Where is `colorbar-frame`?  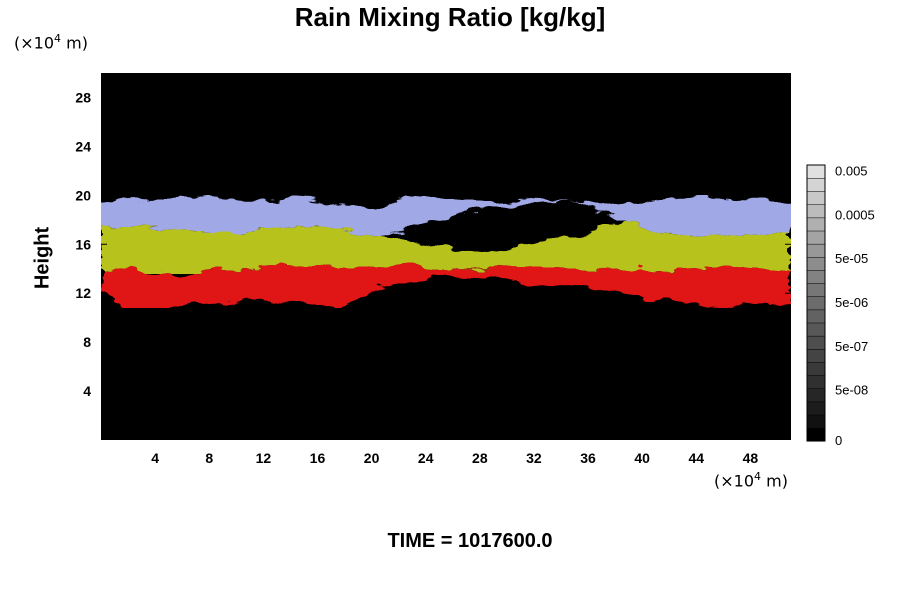
colorbar-frame is located at coordinates (816, 303).